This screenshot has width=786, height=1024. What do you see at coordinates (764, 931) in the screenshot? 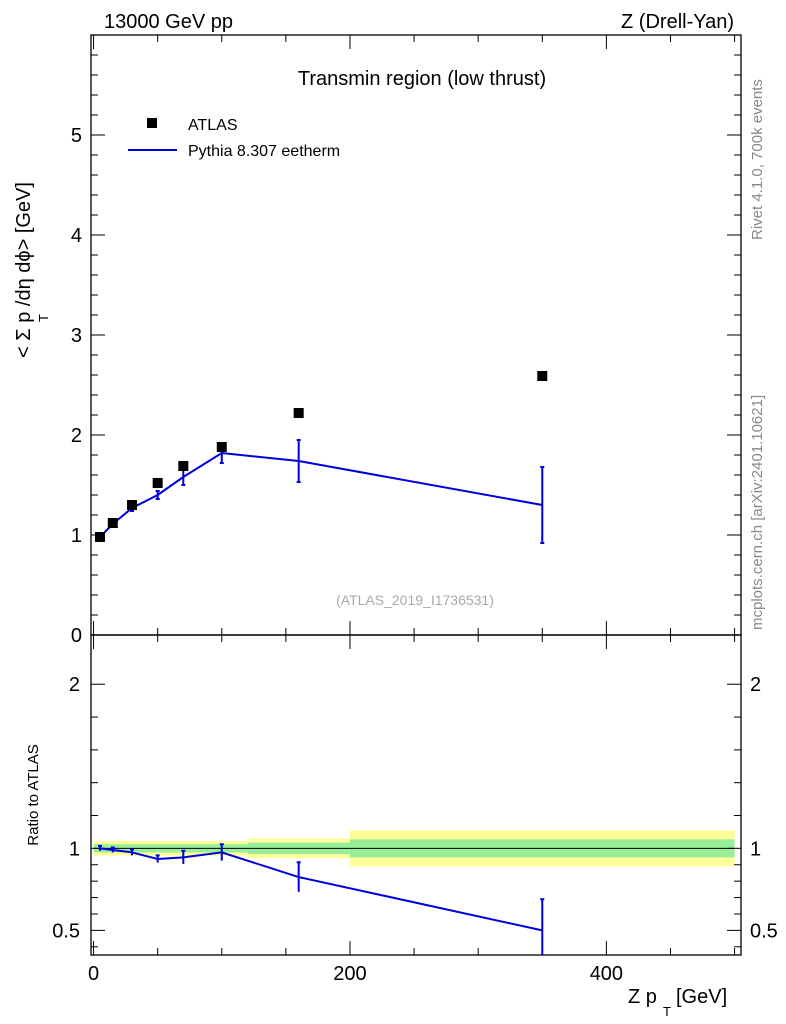
I see `ratio-tick-label-right: 0.5` at bounding box center [764, 931].